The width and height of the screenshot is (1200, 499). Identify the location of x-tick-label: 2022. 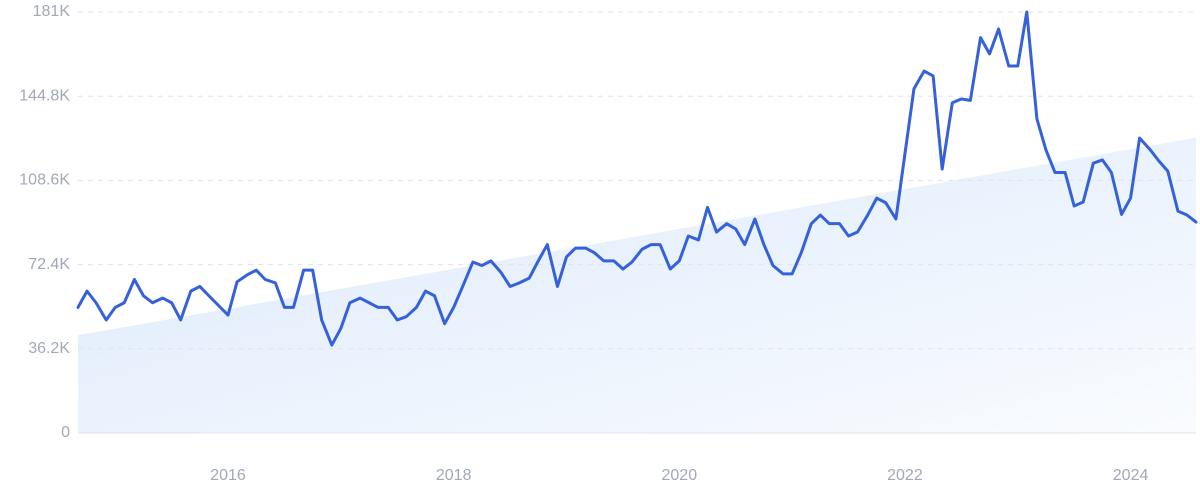
(905, 475).